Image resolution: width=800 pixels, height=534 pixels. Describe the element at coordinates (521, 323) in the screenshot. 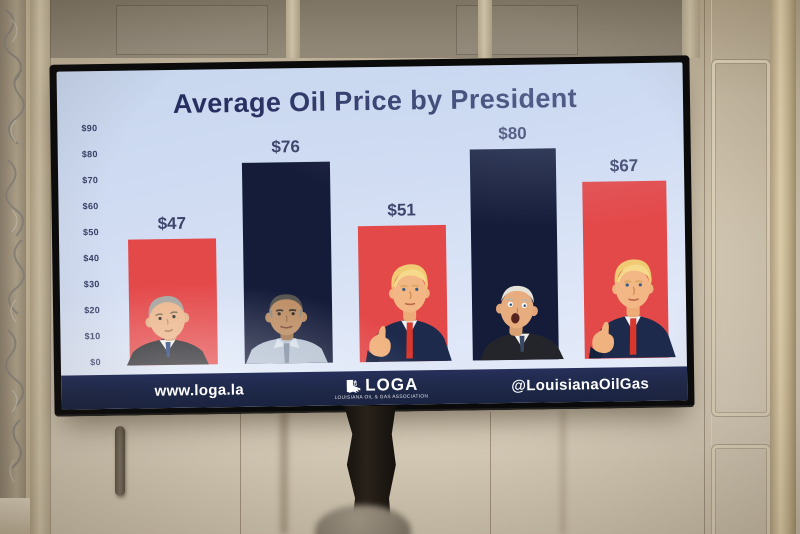

I see `photo-joe-biden` at that location.